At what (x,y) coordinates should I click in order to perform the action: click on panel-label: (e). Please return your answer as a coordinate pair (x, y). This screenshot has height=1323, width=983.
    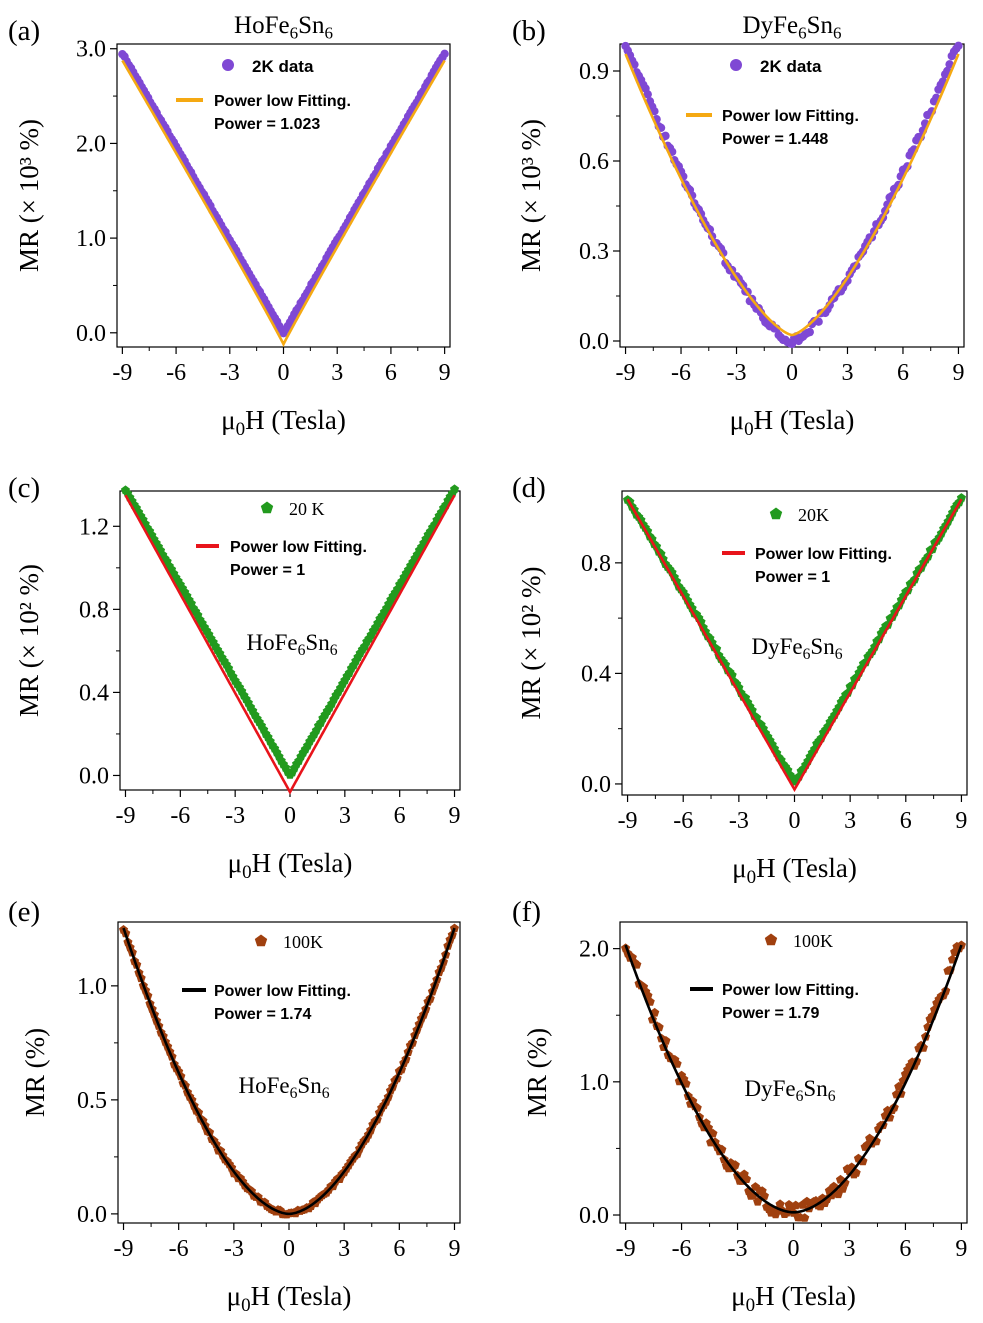
    Looking at the image, I should click on (24, 912).